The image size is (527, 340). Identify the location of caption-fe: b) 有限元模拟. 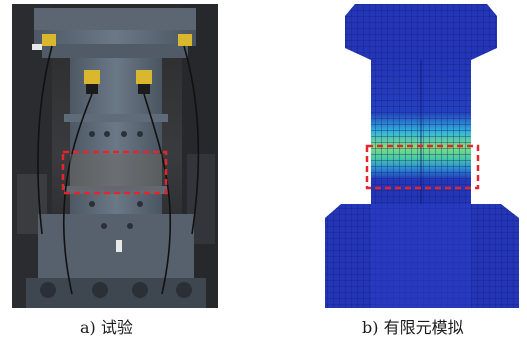
(413, 326).